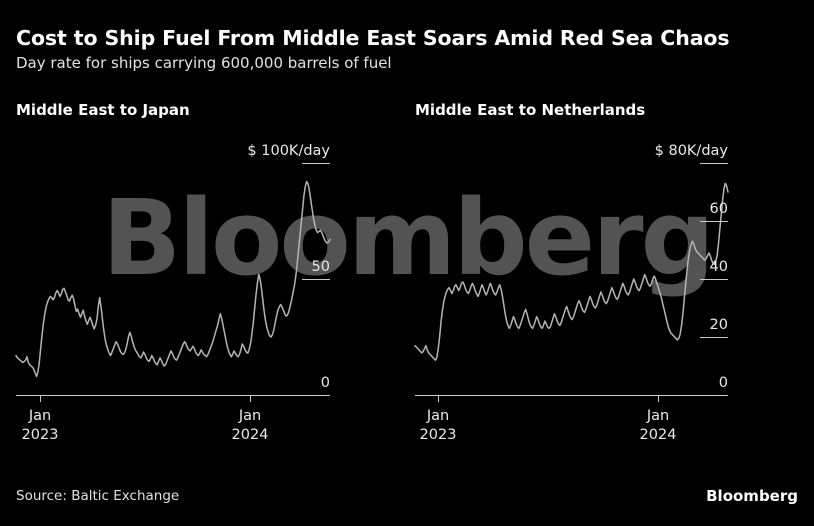  Describe the element at coordinates (438, 425) in the screenshot. I see `x-label-netherlands-jan2023: Jan 2023` at that location.